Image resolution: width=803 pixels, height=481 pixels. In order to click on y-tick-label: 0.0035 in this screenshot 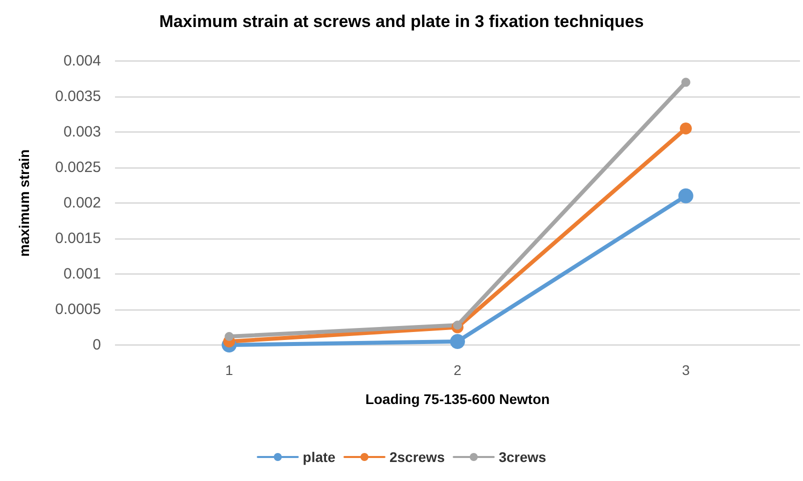, I will do `click(78, 96)`.